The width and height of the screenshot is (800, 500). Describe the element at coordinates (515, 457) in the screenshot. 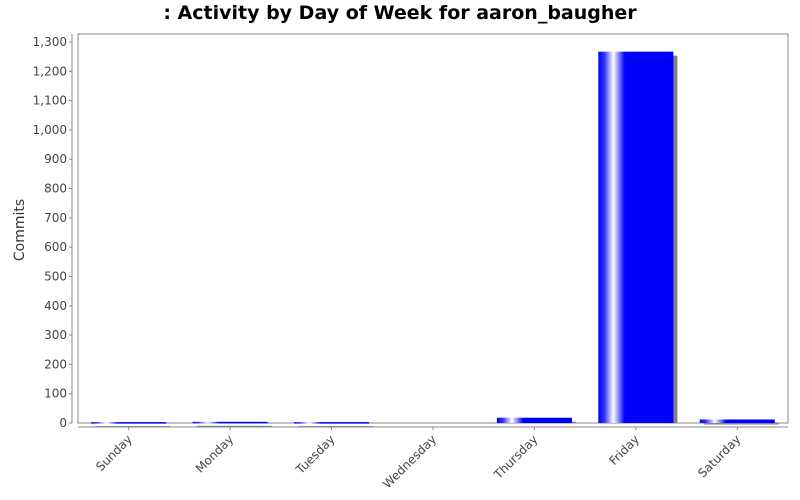

I see `x-tick-label: Thursday` at that location.